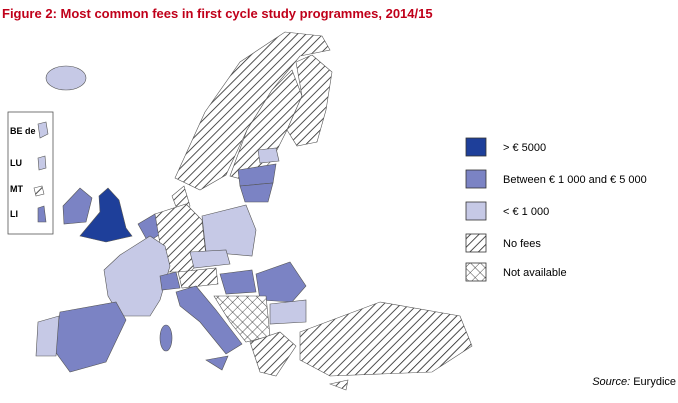 This screenshot has height=403, width=678. What do you see at coordinates (524, 148) in the screenshot?
I see `legend-label: > € 5000` at bounding box center [524, 148].